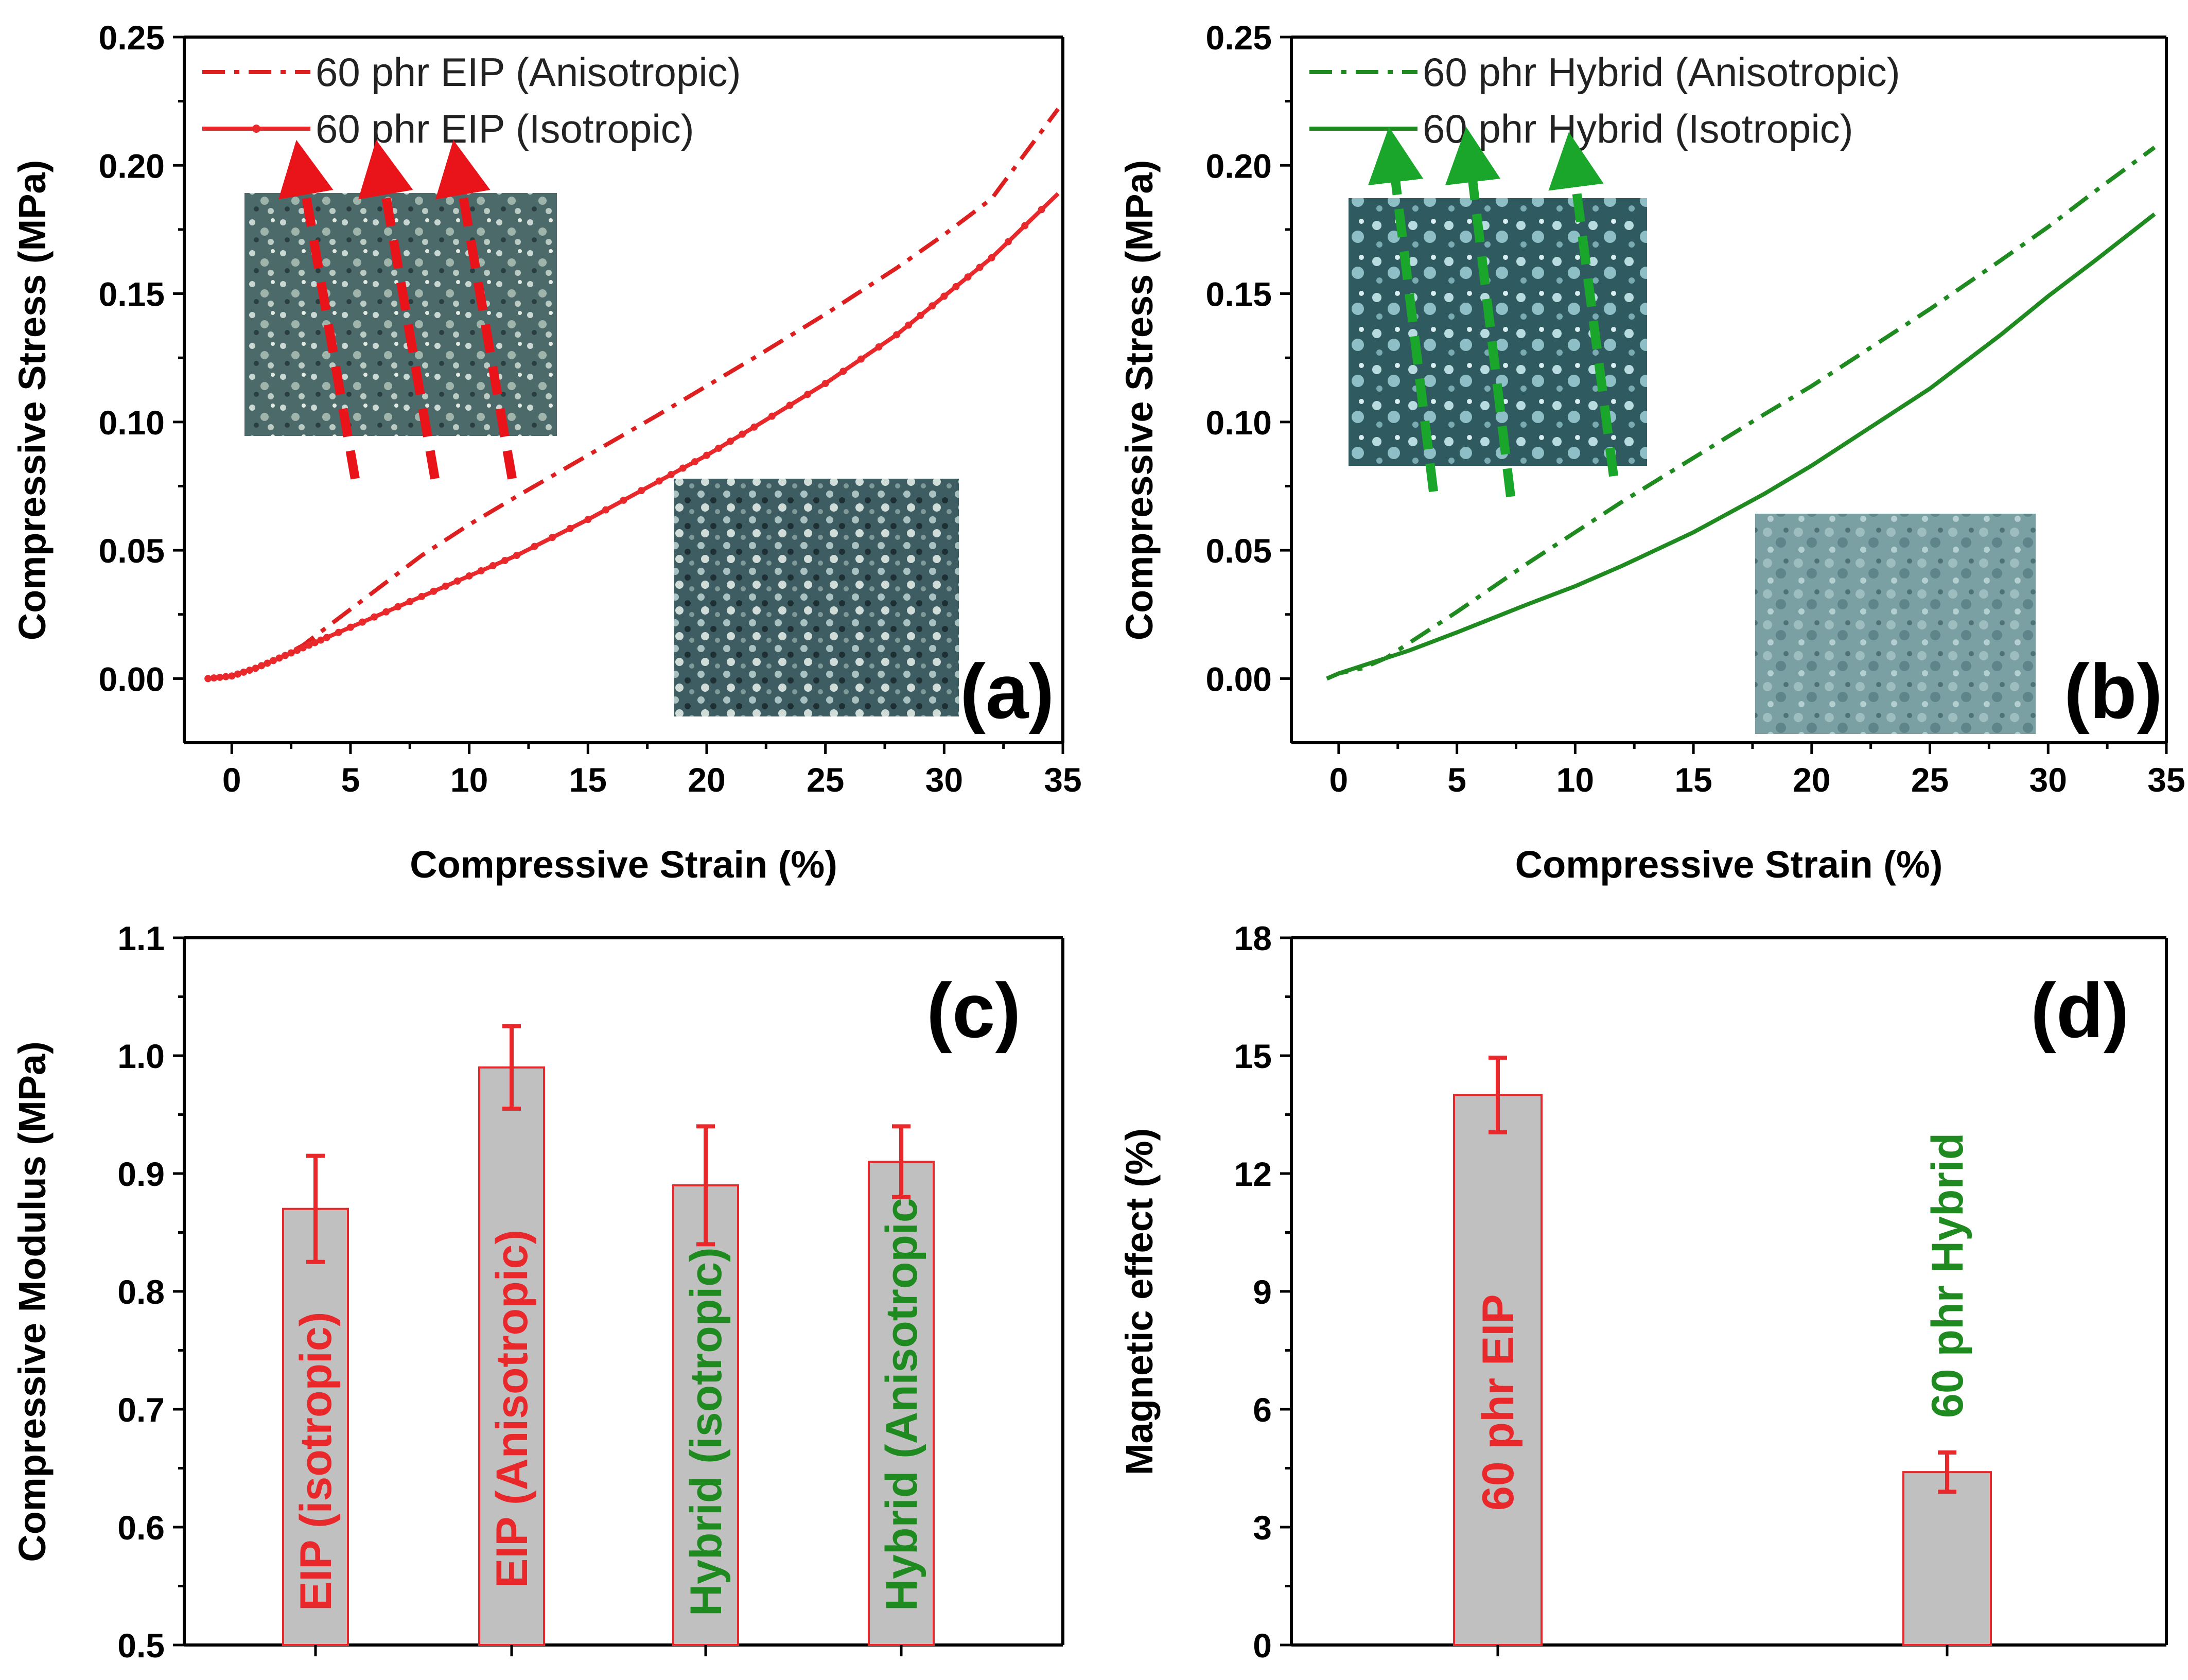  What do you see at coordinates (1253, 1174) in the screenshot?
I see `y-tick-label: 12` at bounding box center [1253, 1174].